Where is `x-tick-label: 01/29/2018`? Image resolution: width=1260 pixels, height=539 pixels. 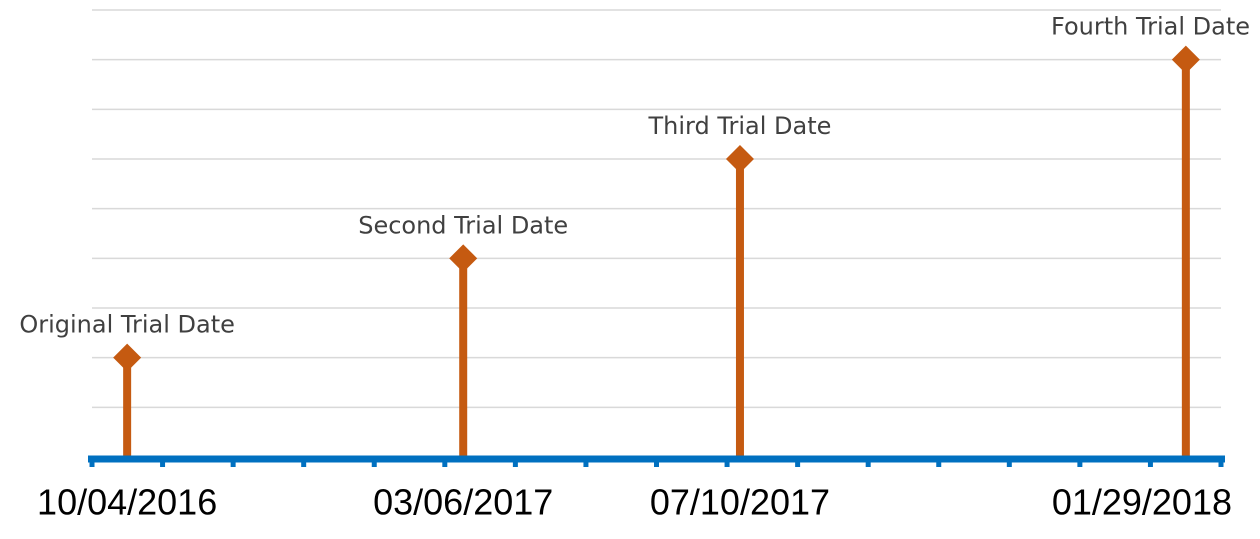
x-tick-label: 01/29/2018 is located at coordinates (1142, 502).